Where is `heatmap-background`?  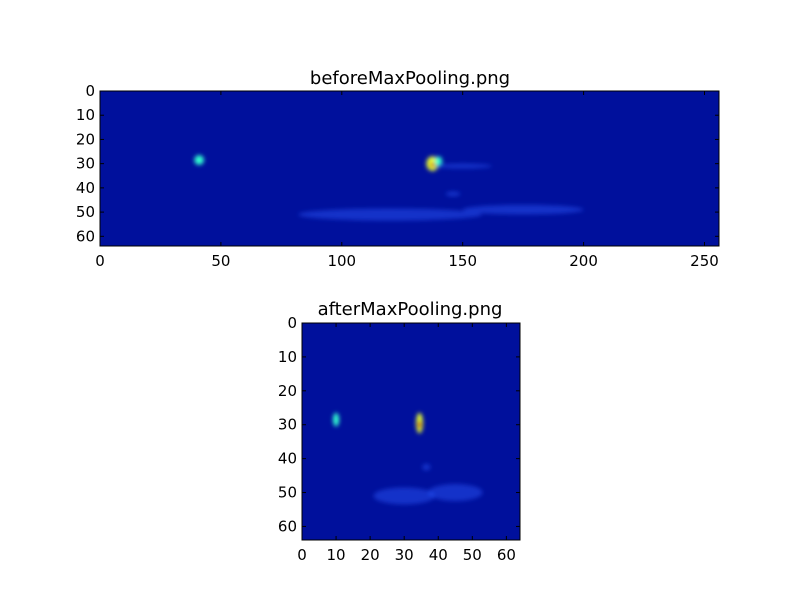 heatmap-background is located at coordinates (411, 431).